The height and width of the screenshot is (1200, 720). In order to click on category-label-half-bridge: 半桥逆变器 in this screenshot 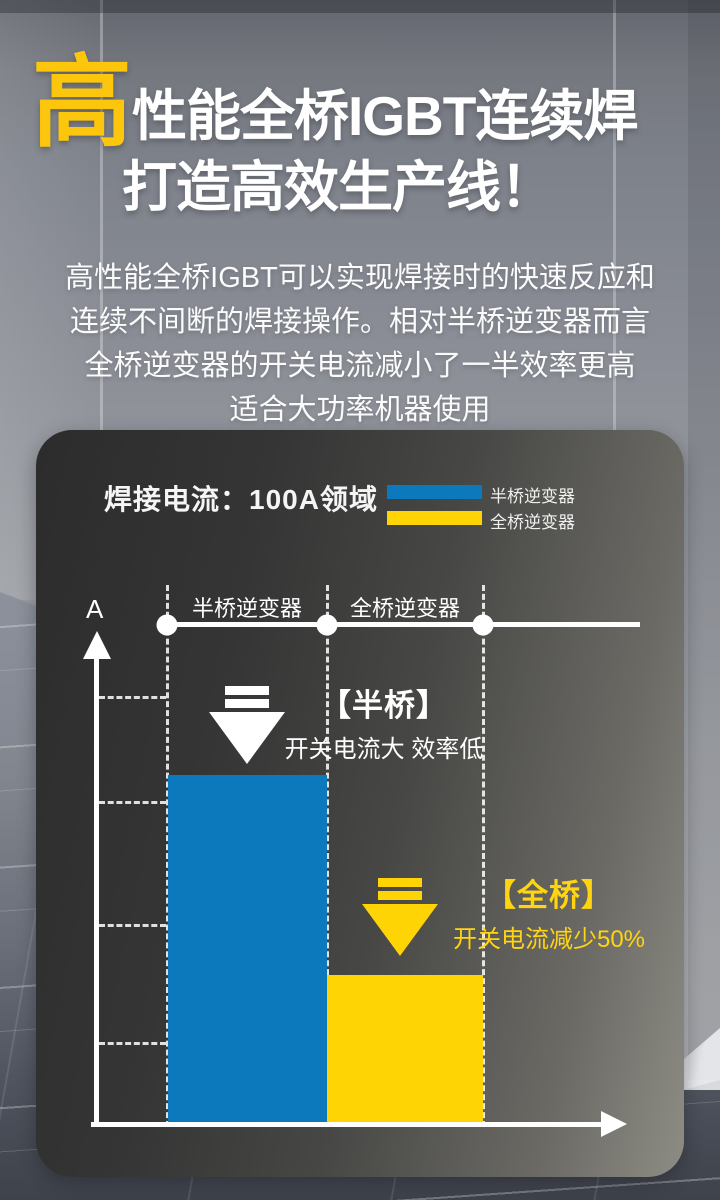, I will do `click(246, 608)`.